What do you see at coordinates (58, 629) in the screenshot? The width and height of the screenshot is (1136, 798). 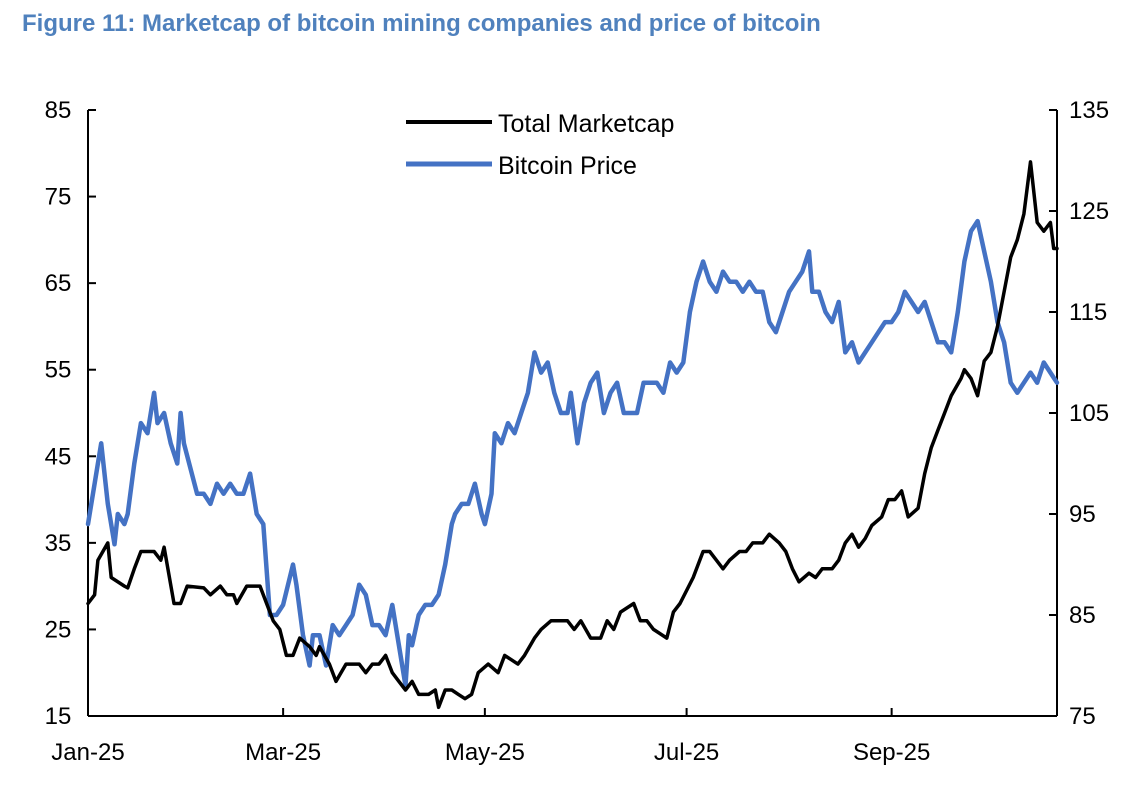 I see `left-y-tick-label: 25` at bounding box center [58, 629].